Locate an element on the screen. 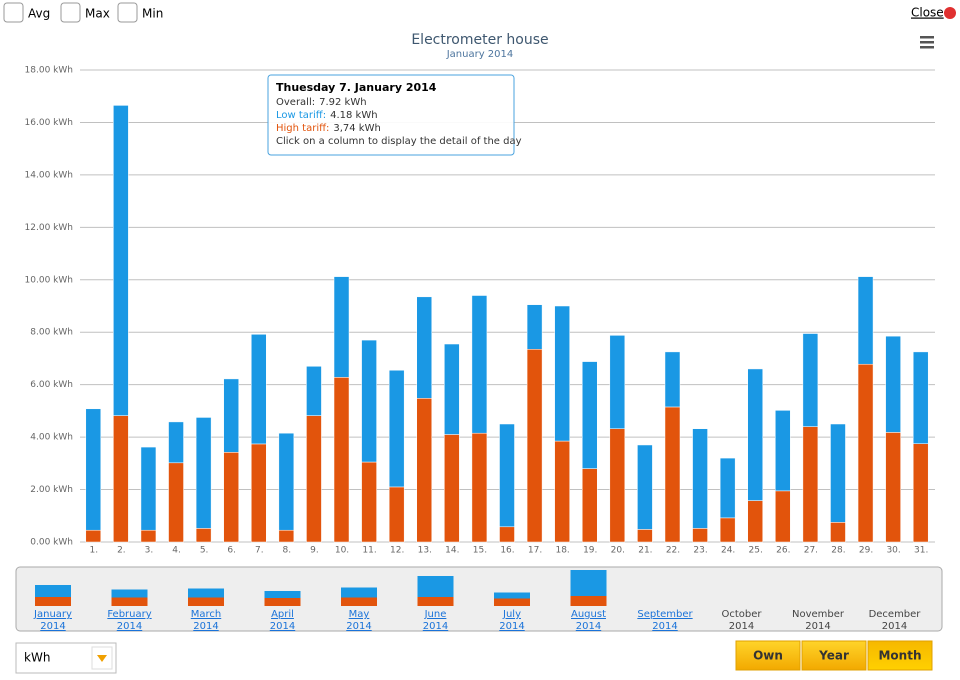 Image resolution: width=960 pixels, height=680 pixels. month-link: April is located at coordinates (282, 614).